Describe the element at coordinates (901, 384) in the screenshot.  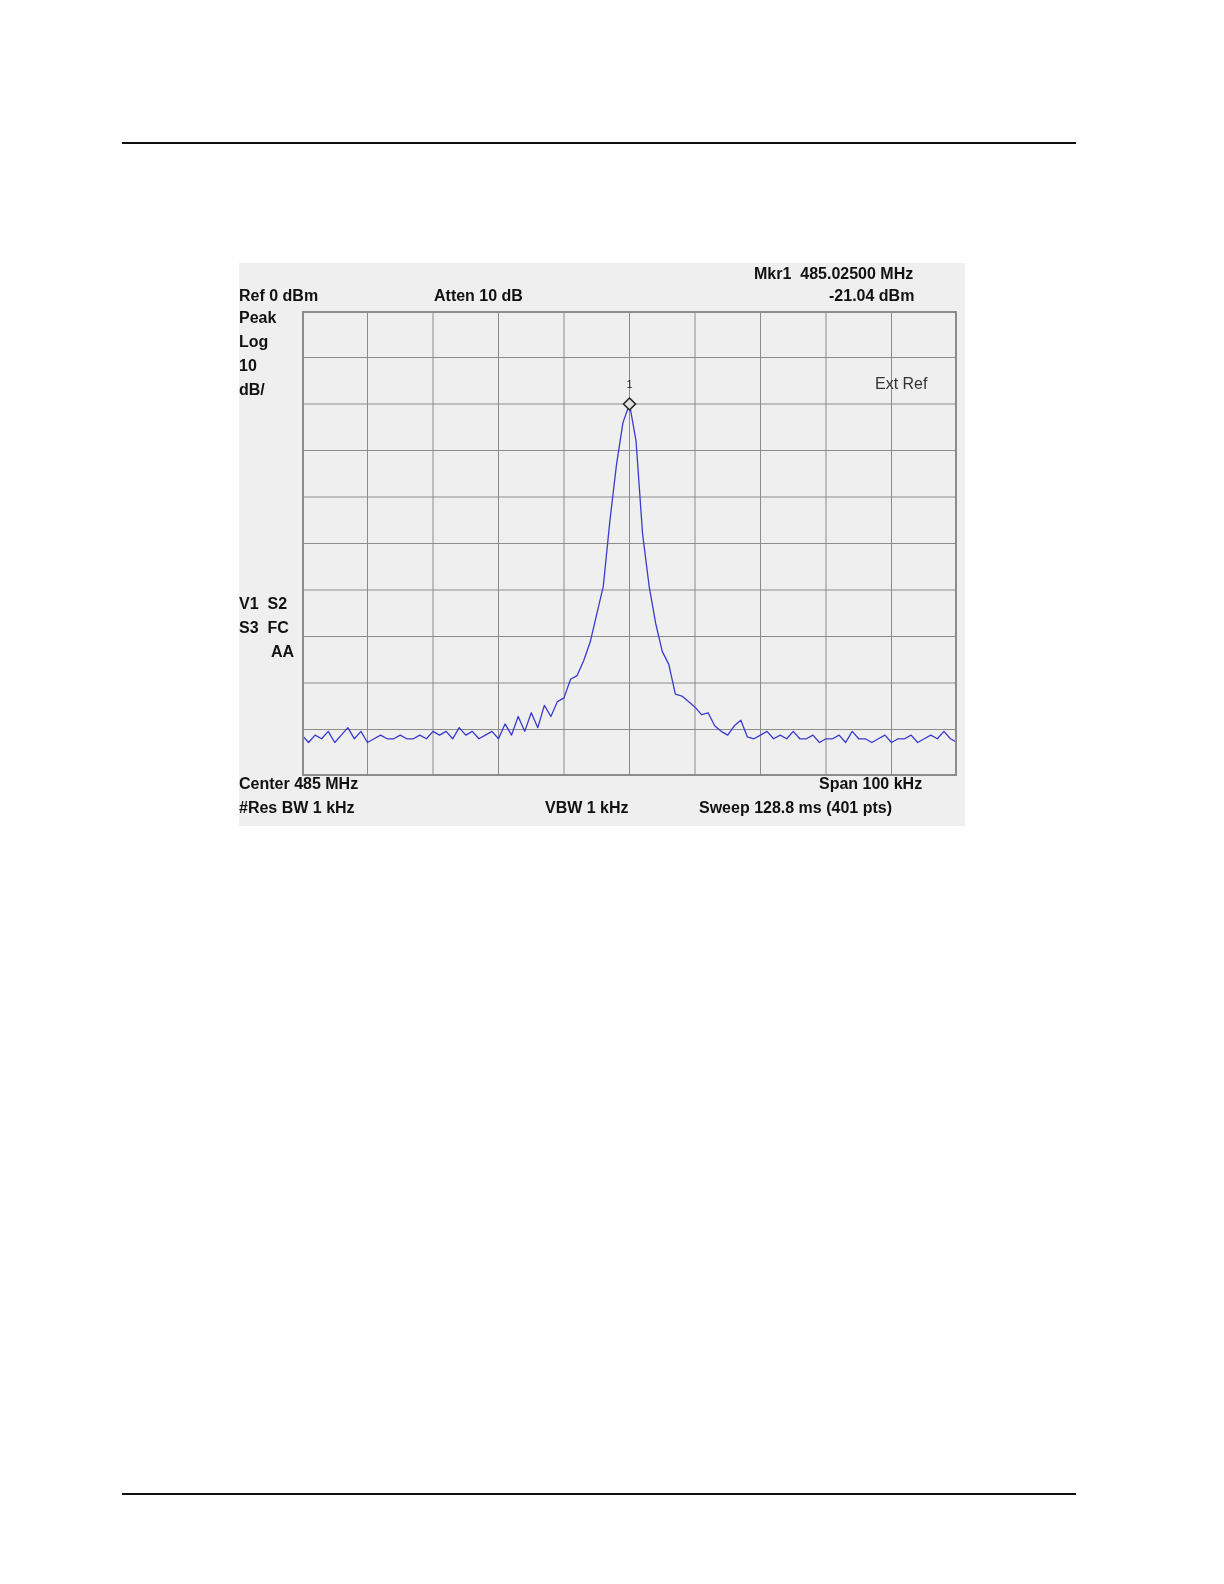
I see `text: Ext Ref` at that location.